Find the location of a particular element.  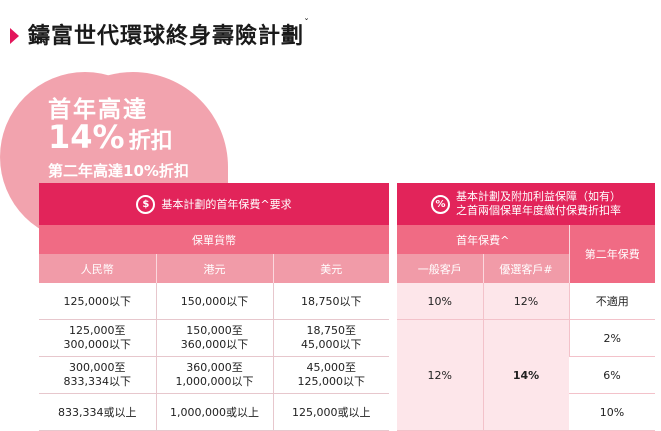

policy-currency-label: 保單貨幣 is located at coordinates (214, 240).